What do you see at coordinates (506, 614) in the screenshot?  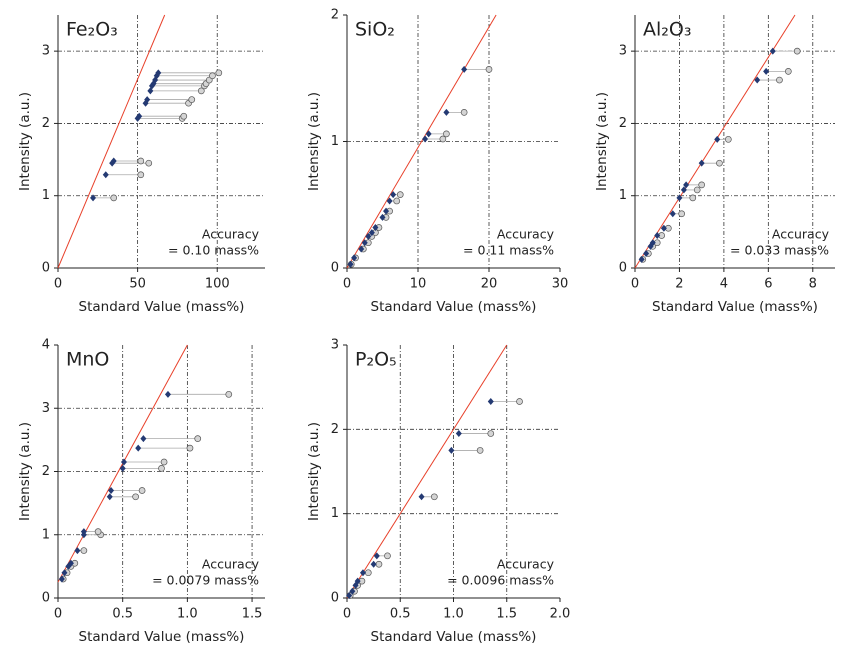 I see `x-tick-label: 1.5` at bounding box center [506, 614].